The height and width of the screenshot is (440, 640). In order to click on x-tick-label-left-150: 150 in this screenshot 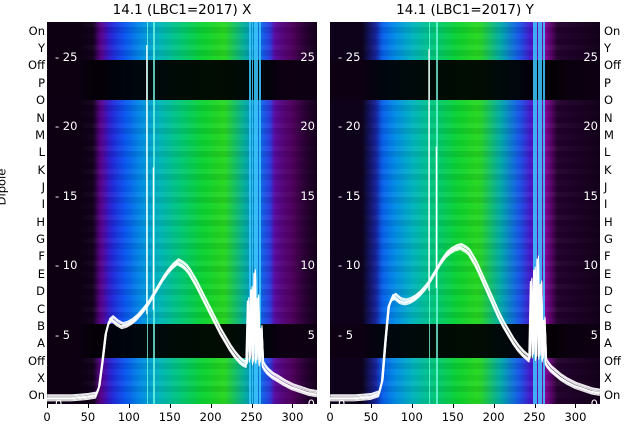, I will do `click(169, 417)`.